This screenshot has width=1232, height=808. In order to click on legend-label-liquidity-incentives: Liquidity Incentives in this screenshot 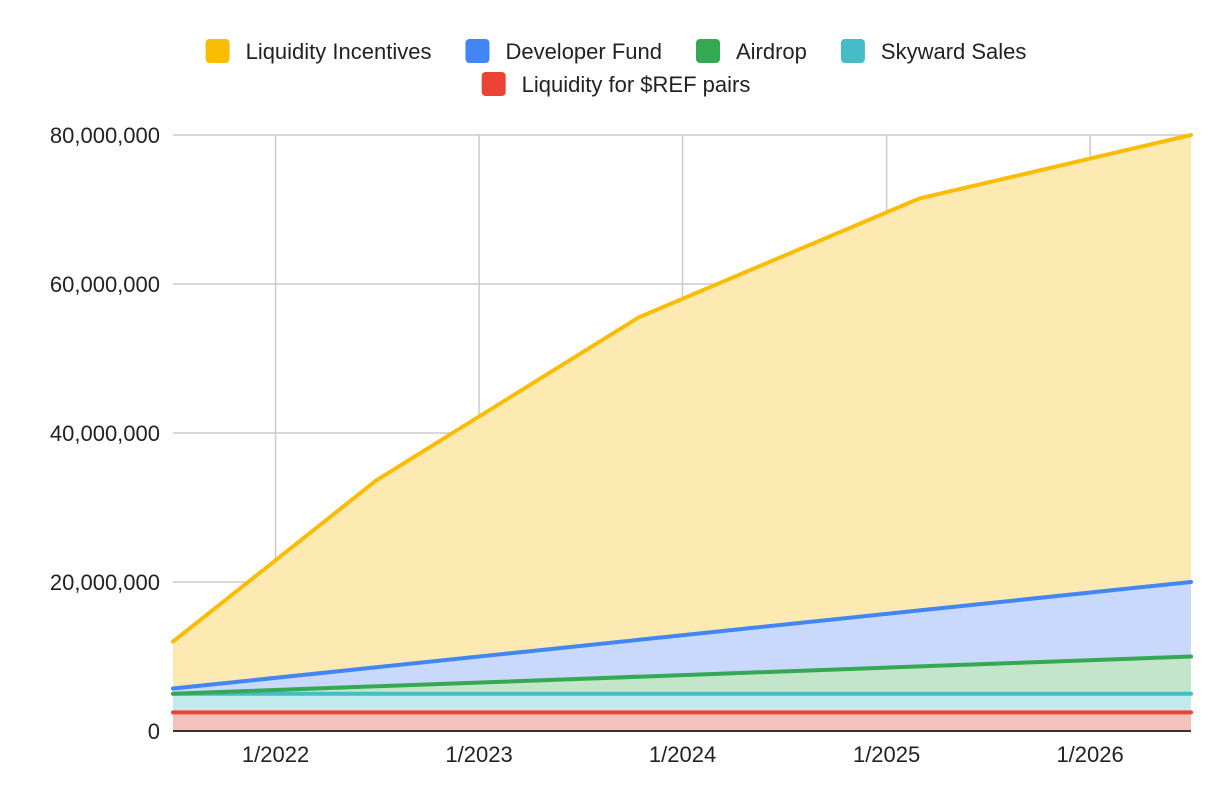, I will do `click(339, 51)`.